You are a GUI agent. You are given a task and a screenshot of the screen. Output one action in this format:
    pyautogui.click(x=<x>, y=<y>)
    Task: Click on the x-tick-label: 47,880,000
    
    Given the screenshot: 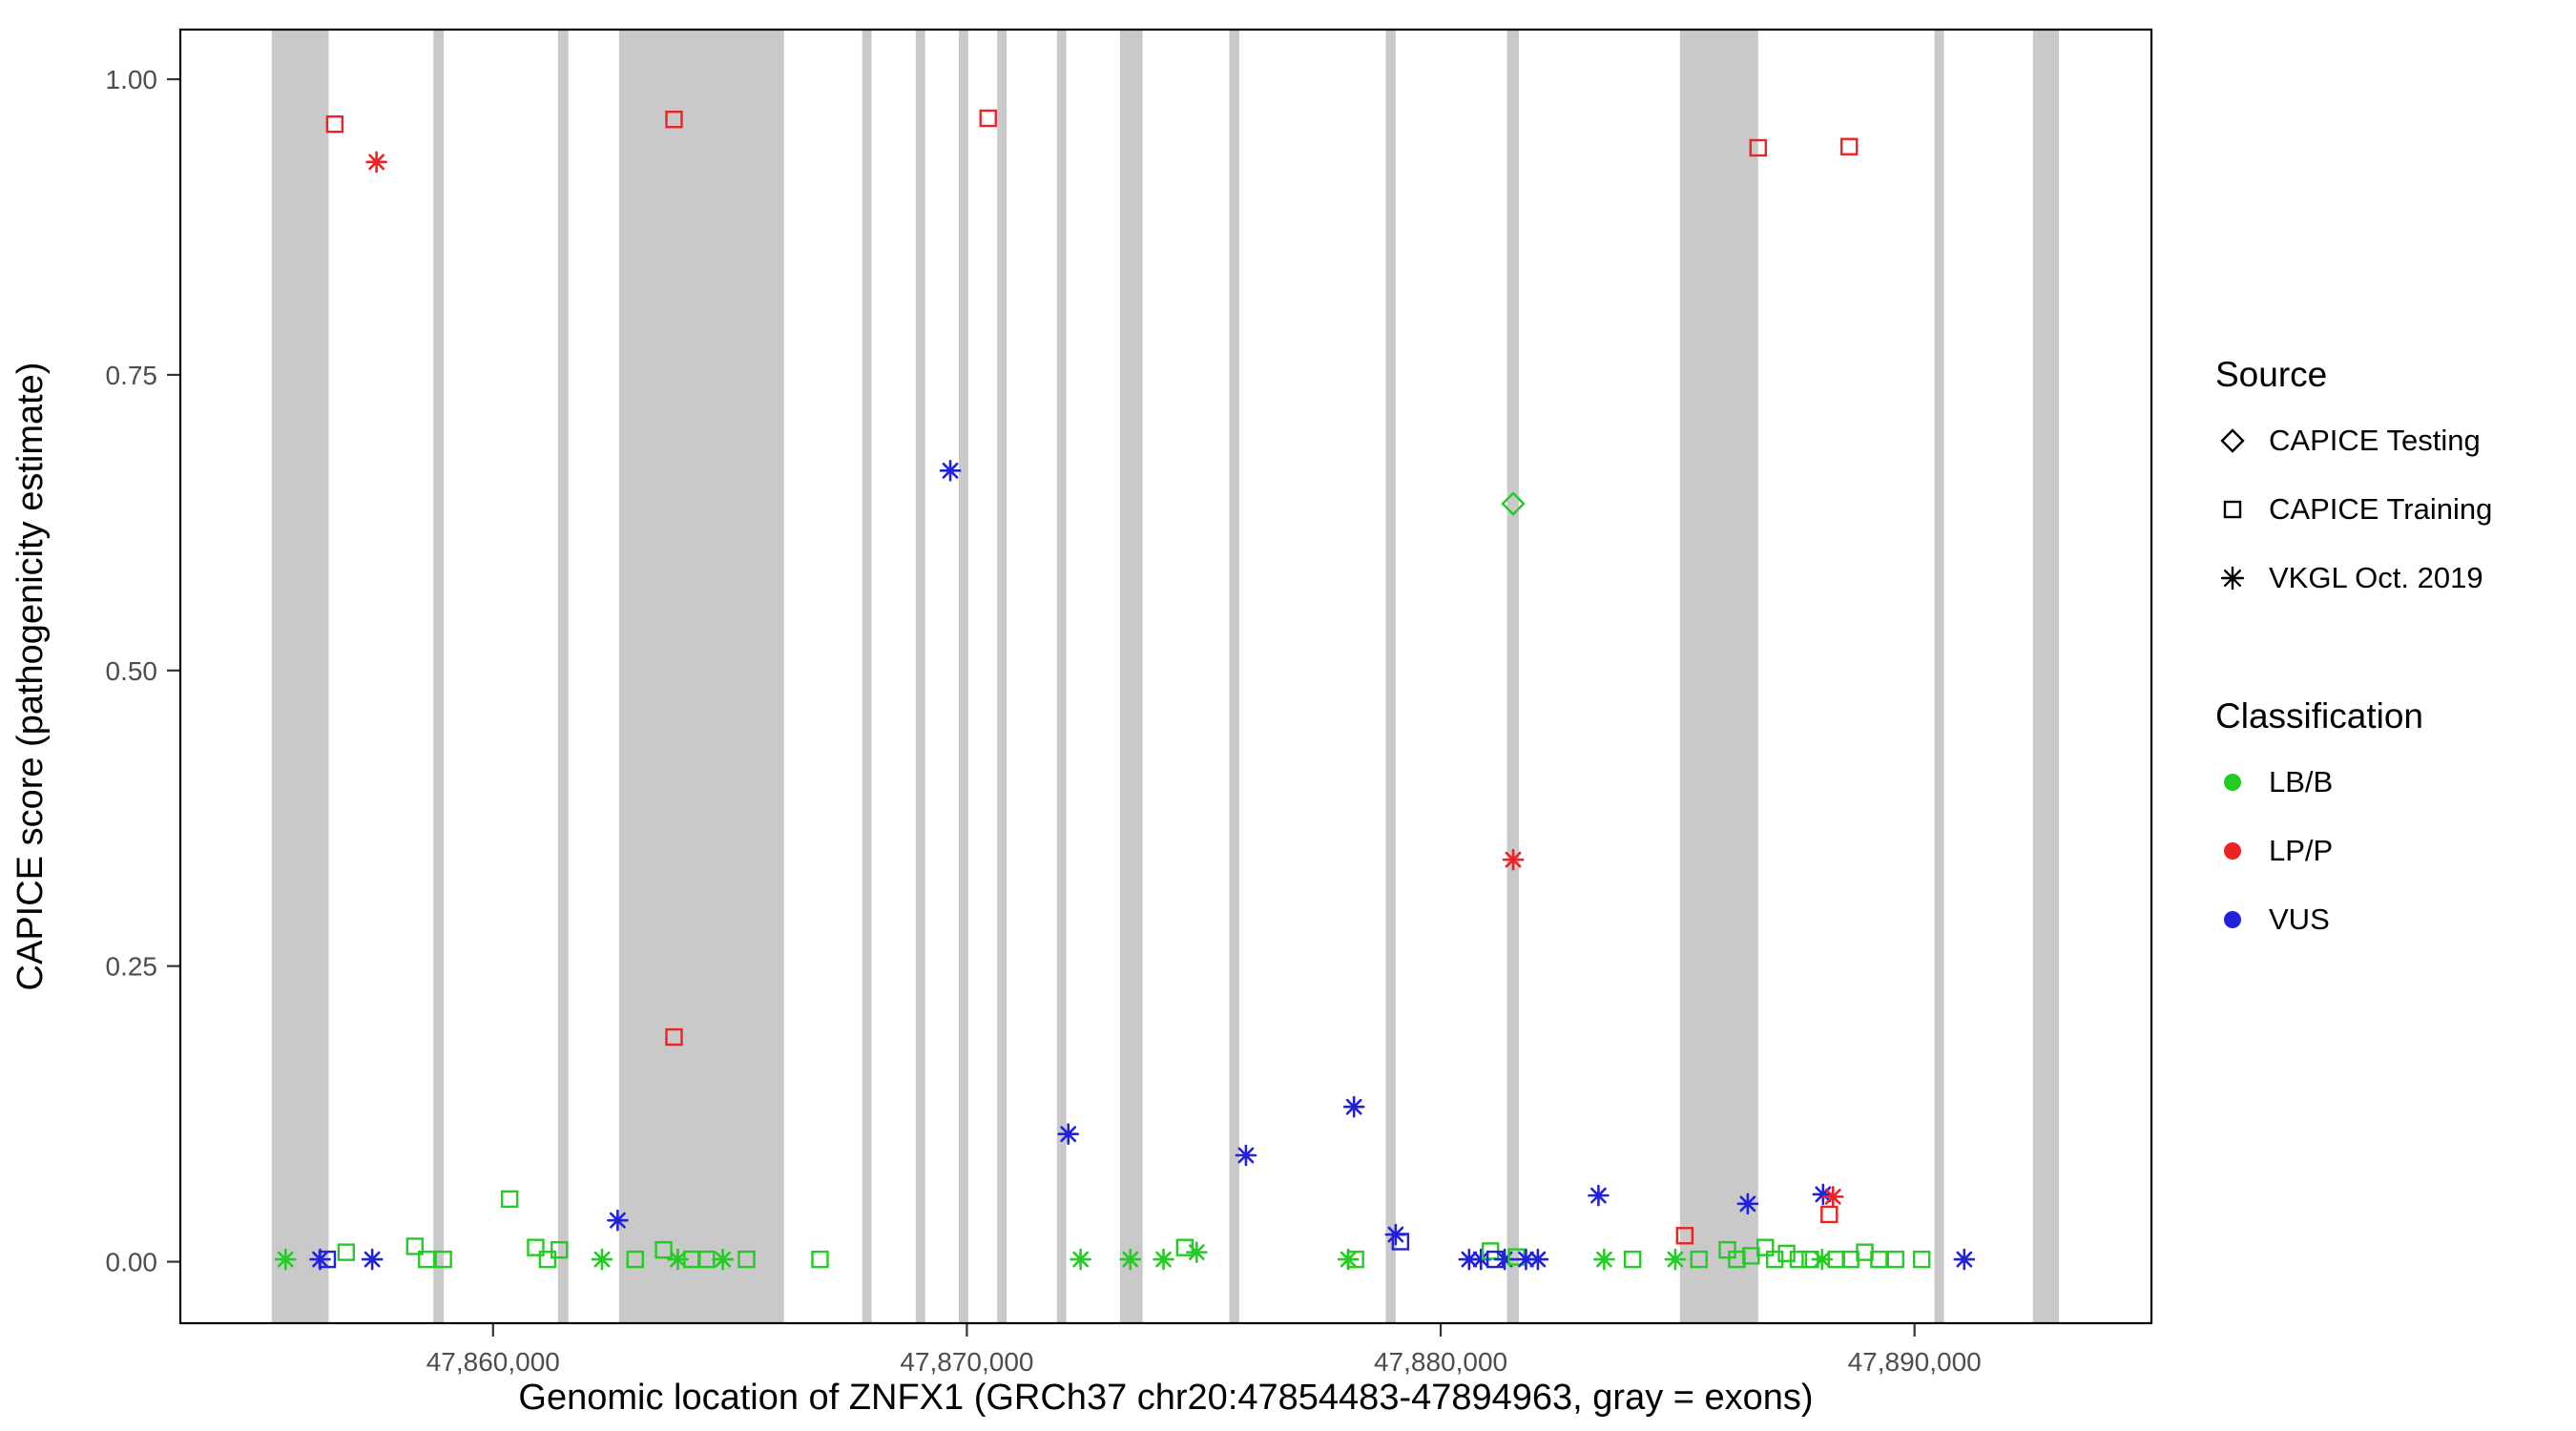 What is the action you would take?
    pyautogui.click(x=1440, y=1362)
    